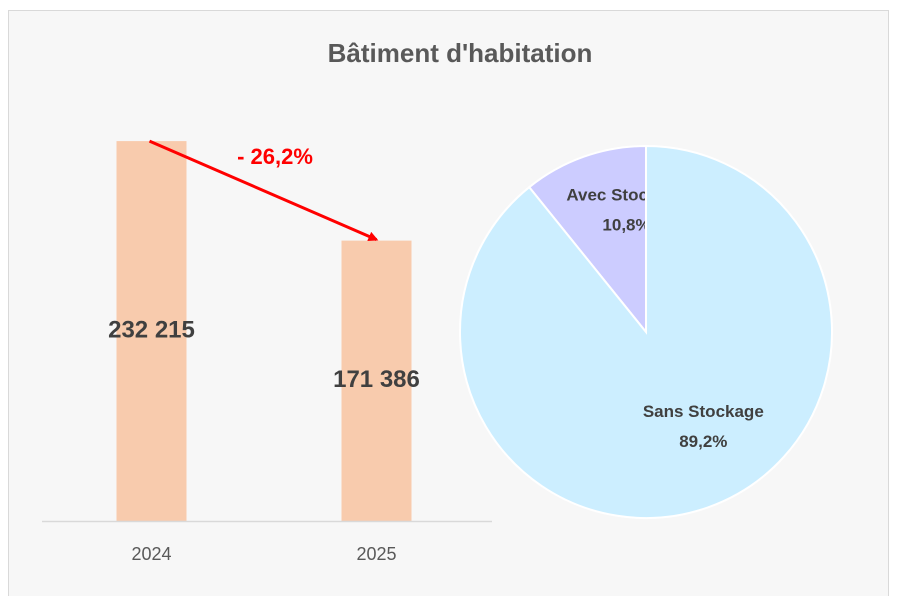 The image size is (899, 596). Describe the element at coordinates (275, 156) in the screenshot. I see `annotation: - 26,2%` at that location.